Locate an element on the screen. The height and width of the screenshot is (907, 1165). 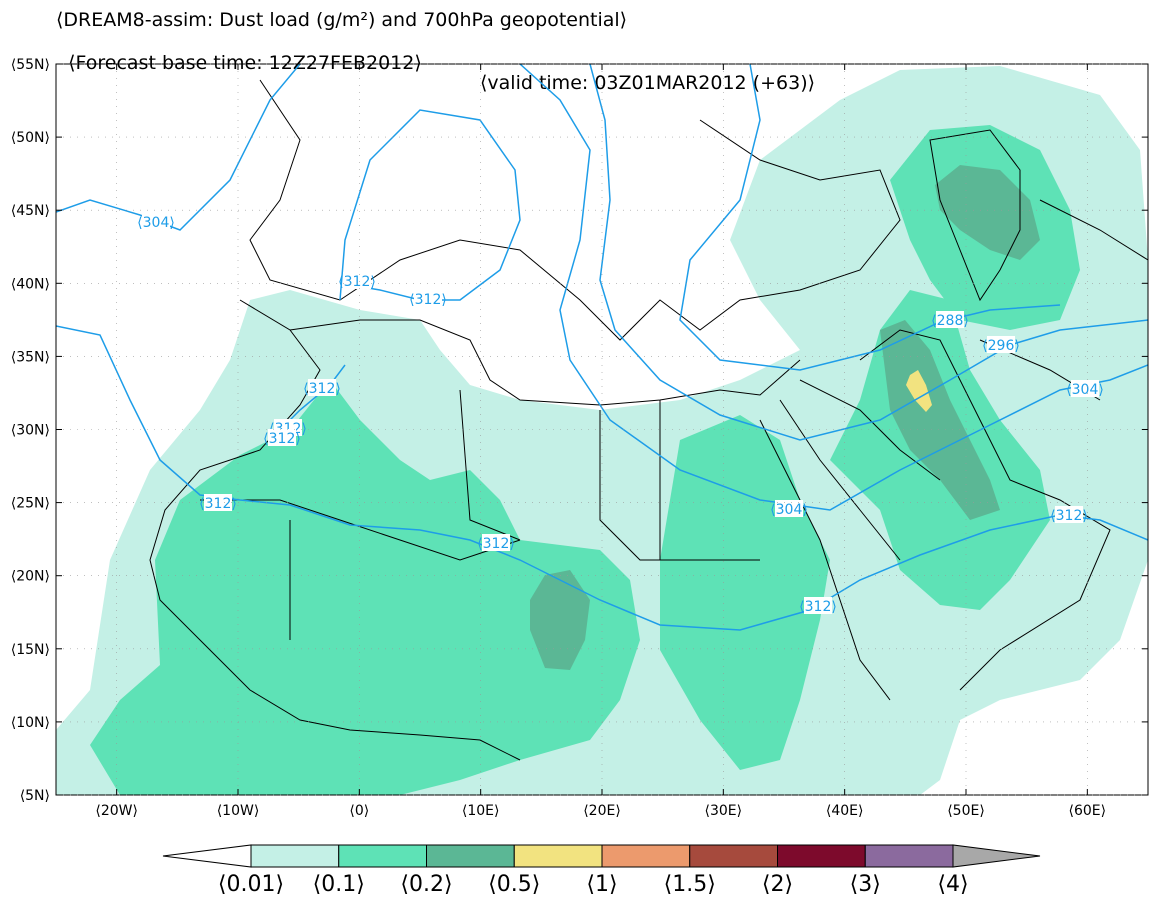
colorbar-level-label: ⟨0.01⟩ is located at coordinates (251, 884).